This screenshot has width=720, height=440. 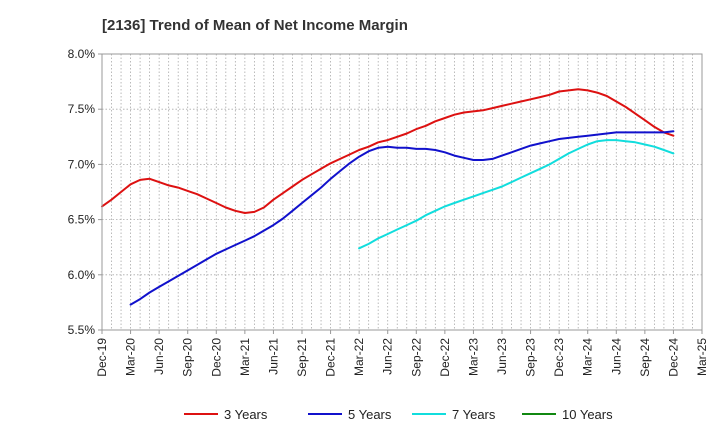 What do you see at coordinates (502, 356) in the screenshot?
I see `x-tick-label: Jun-23` at bounding box center [502, 356].